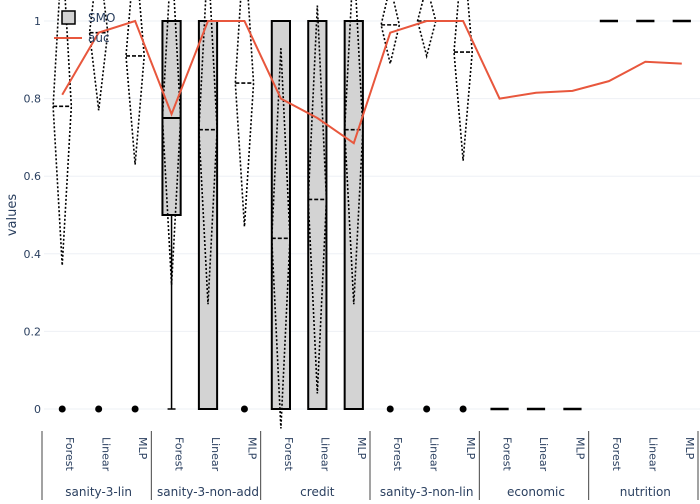 The width and height of the screenshot is (700, 504). I want to click on legend-item-auc: auc, so click(82, 38).